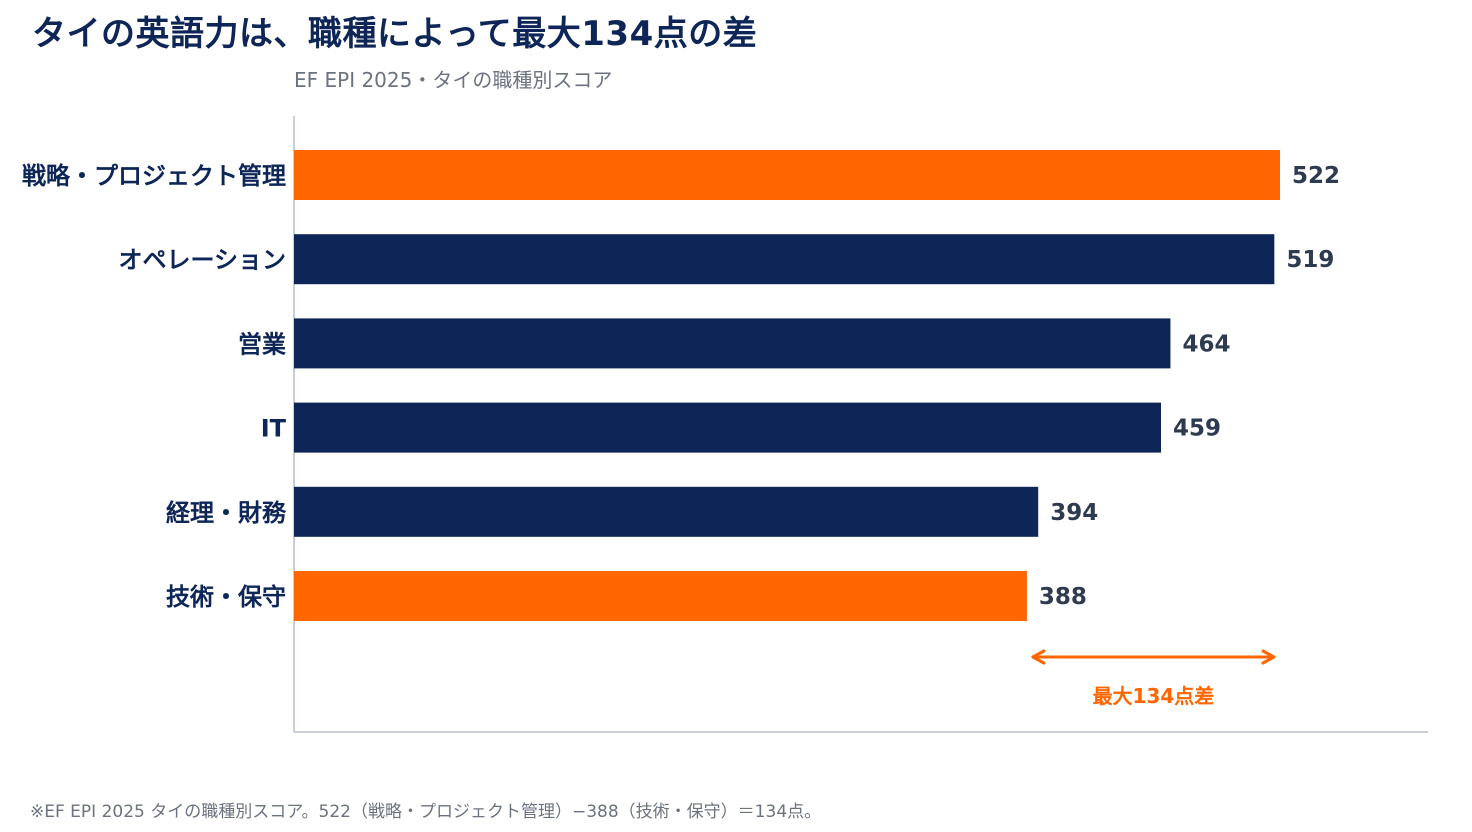  I want to click on value-label-3: 459, so click(1197, 429).